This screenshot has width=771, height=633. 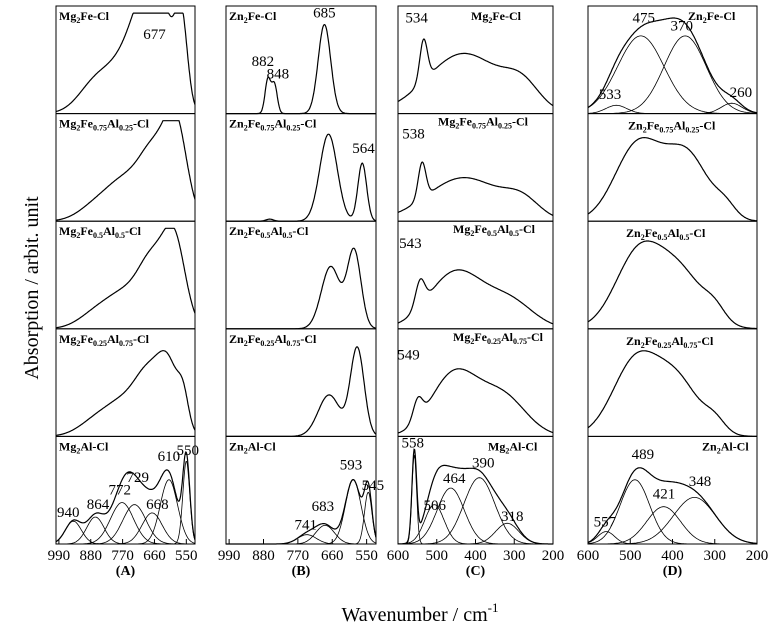 What do you see at coordinates (413, 134) in the screenshot?
I see `peak-annotation: 538` at bounding box center [413, 134].